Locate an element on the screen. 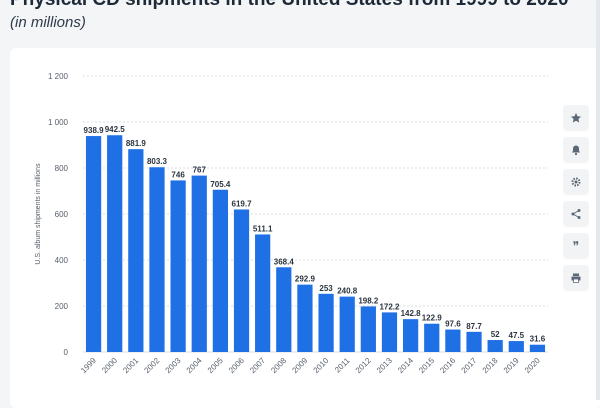  x-tick-label: 2005 is located at coordinates (215, 365).